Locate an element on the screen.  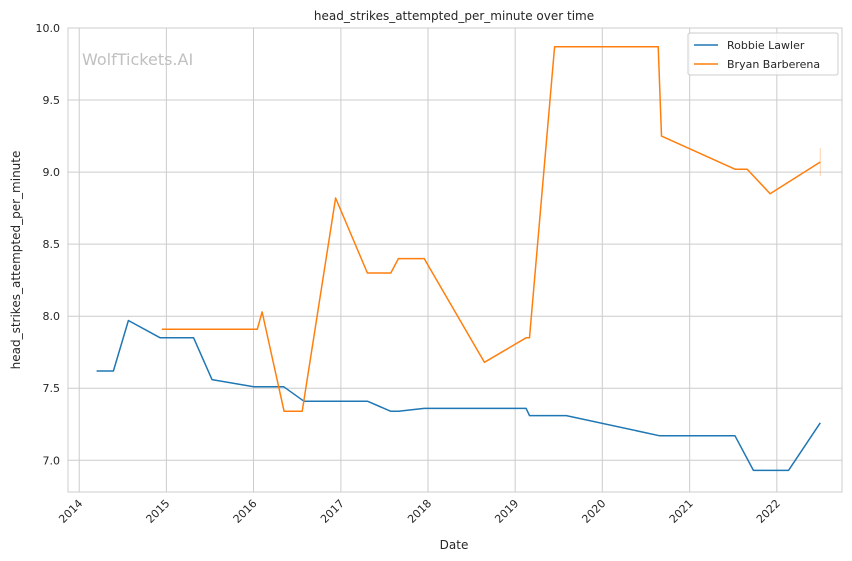
x-axis-ticks: 2014 2015 2016 2017 2018 2019 2020 2021 2022 is located at coordinates (419, 511).